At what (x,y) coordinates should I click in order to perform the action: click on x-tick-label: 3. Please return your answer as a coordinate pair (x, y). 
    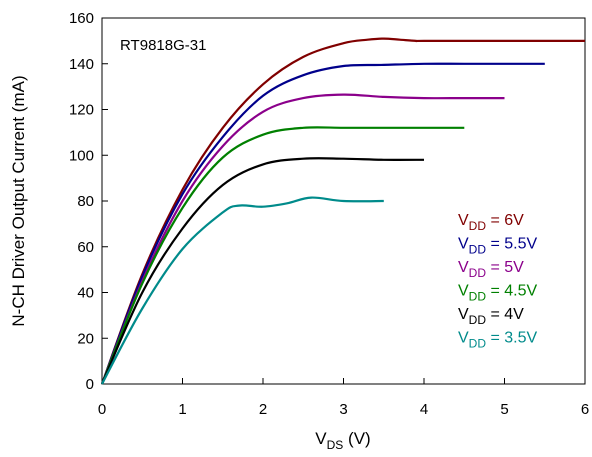
    Looking at the image, I should click on (343, 409).